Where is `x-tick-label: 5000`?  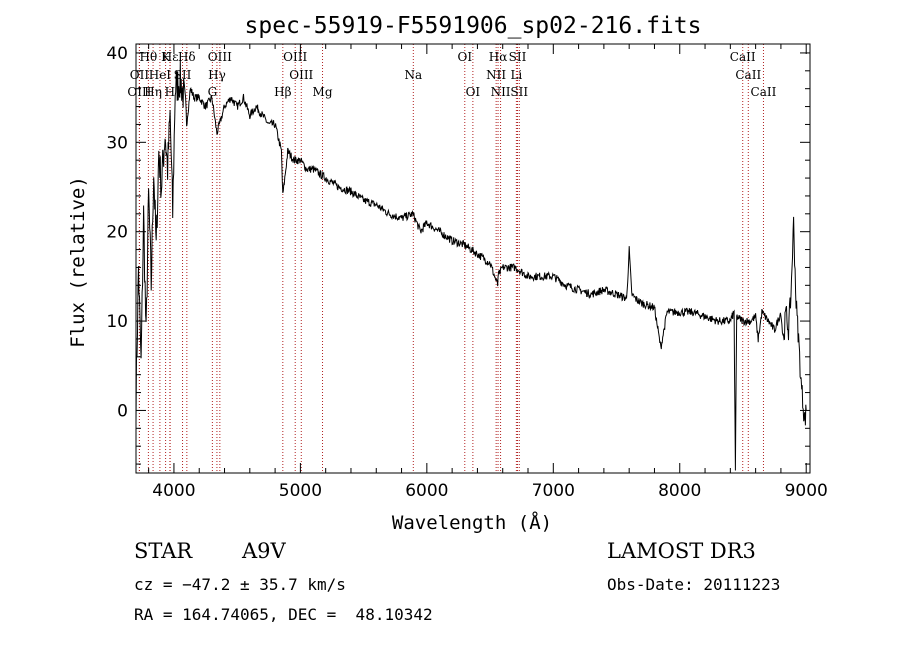 x-tick-label: 5000 is located at coordinates (300, 491).